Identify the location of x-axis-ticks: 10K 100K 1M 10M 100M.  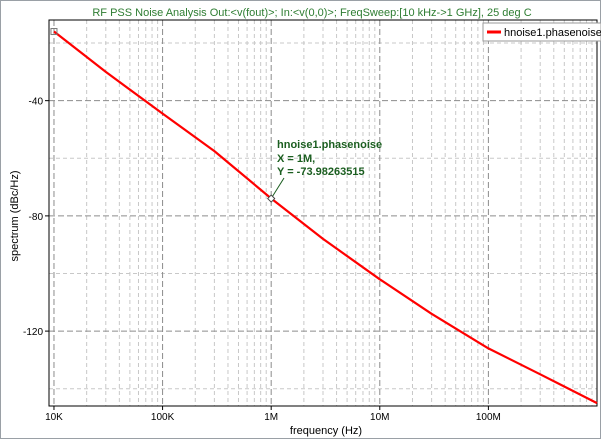
(273, 414).